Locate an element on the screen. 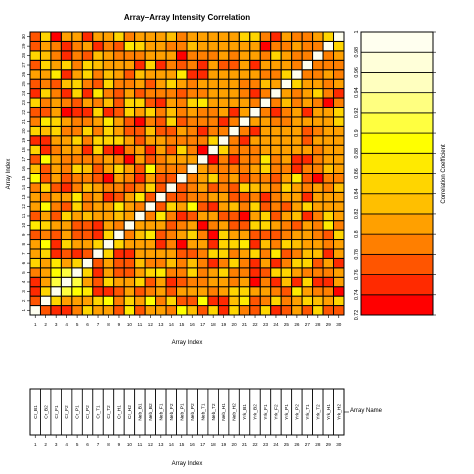  colorbar-label: Correlation Coefficient is located at coordinates (444, 174).